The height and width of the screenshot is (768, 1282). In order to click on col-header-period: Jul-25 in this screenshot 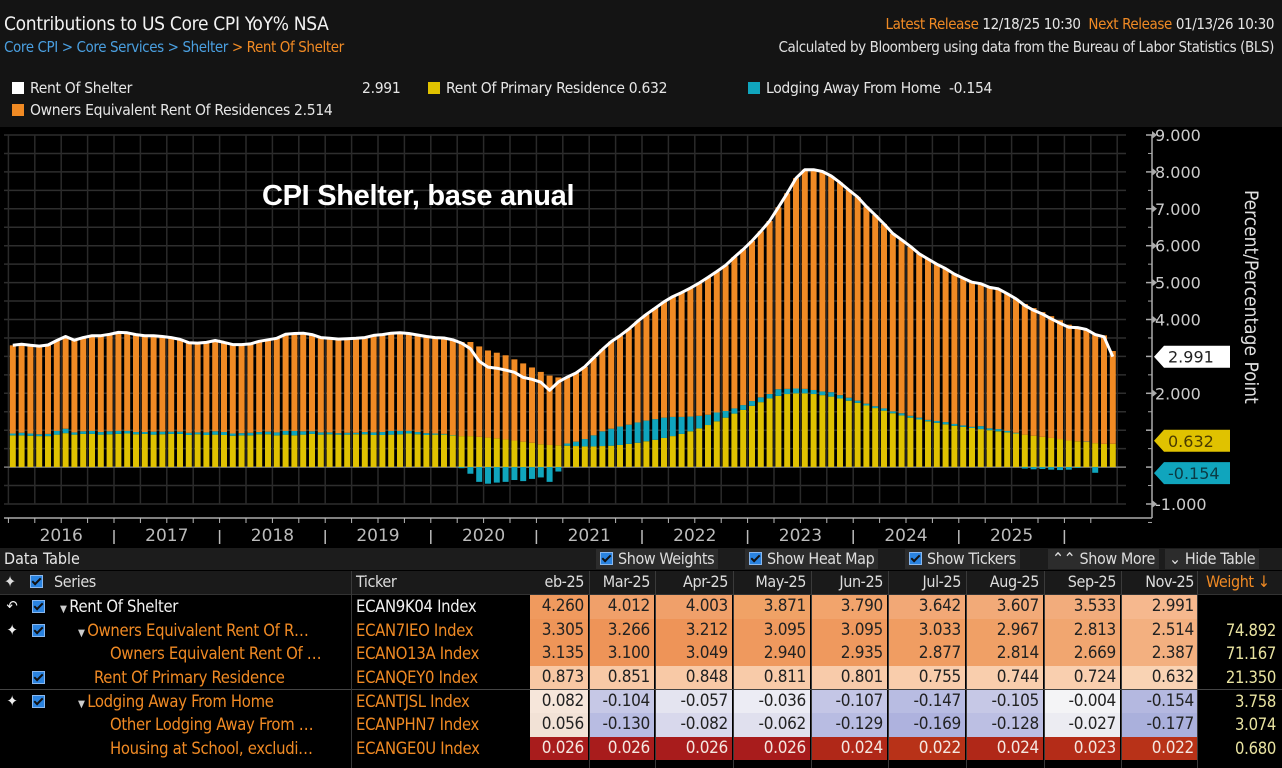, I will do `click(942, 581)`.